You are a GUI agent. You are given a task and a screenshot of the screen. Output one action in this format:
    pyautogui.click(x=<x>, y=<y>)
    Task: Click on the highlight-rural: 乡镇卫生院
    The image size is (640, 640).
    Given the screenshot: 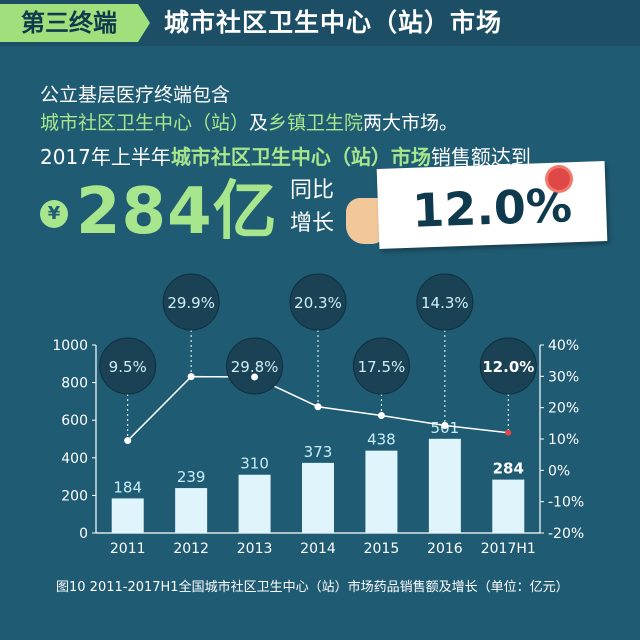 What is the action you would take?
    pyautogui.click(x=316, y=123)
    